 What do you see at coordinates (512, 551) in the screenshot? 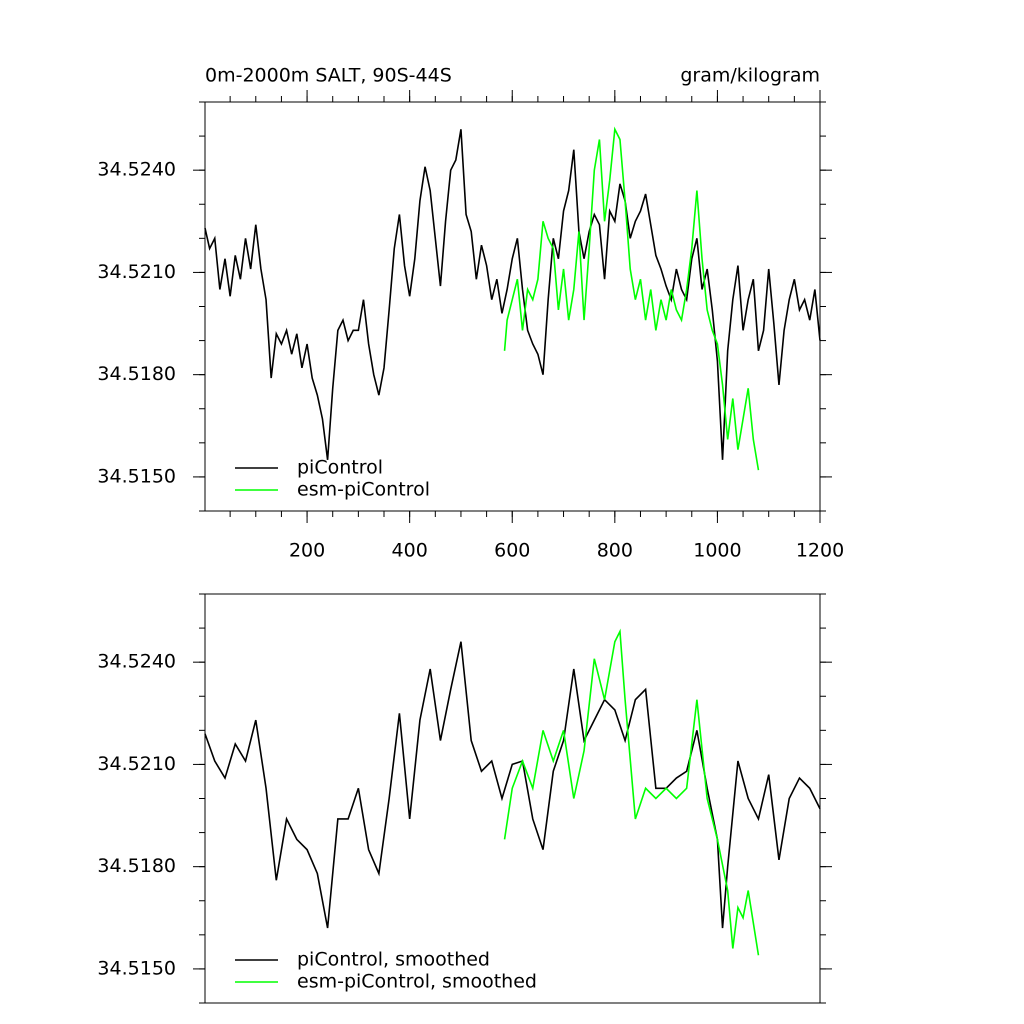
I see `x-tick-label: 600` at bounding box center [512, 551].